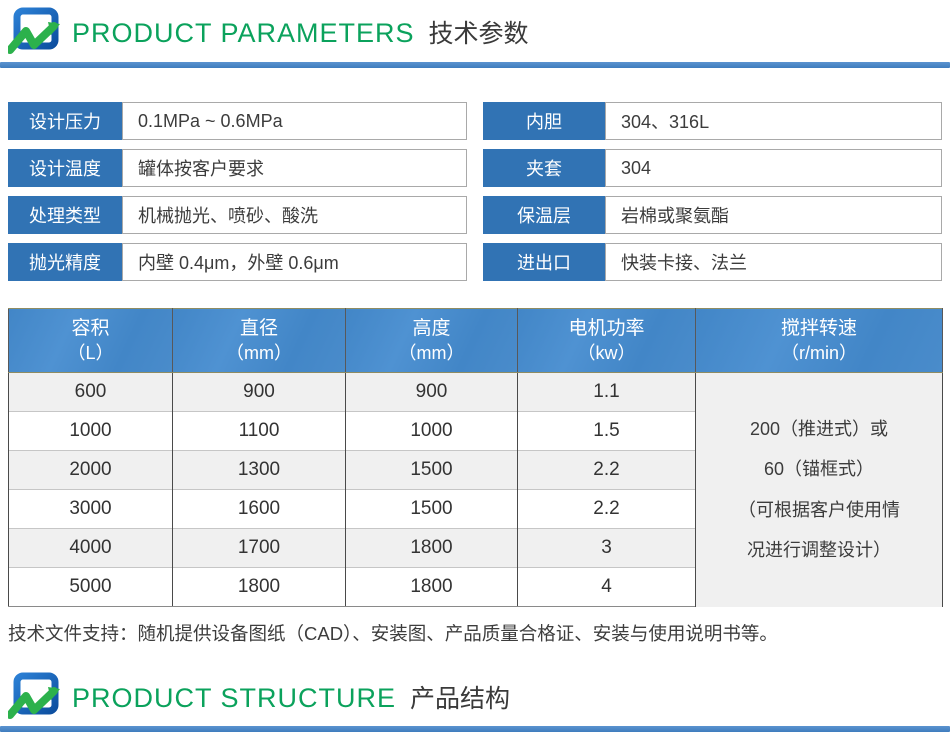  I want to click on table-row: 2000 1300 1500 2.2, so click(475, 470).